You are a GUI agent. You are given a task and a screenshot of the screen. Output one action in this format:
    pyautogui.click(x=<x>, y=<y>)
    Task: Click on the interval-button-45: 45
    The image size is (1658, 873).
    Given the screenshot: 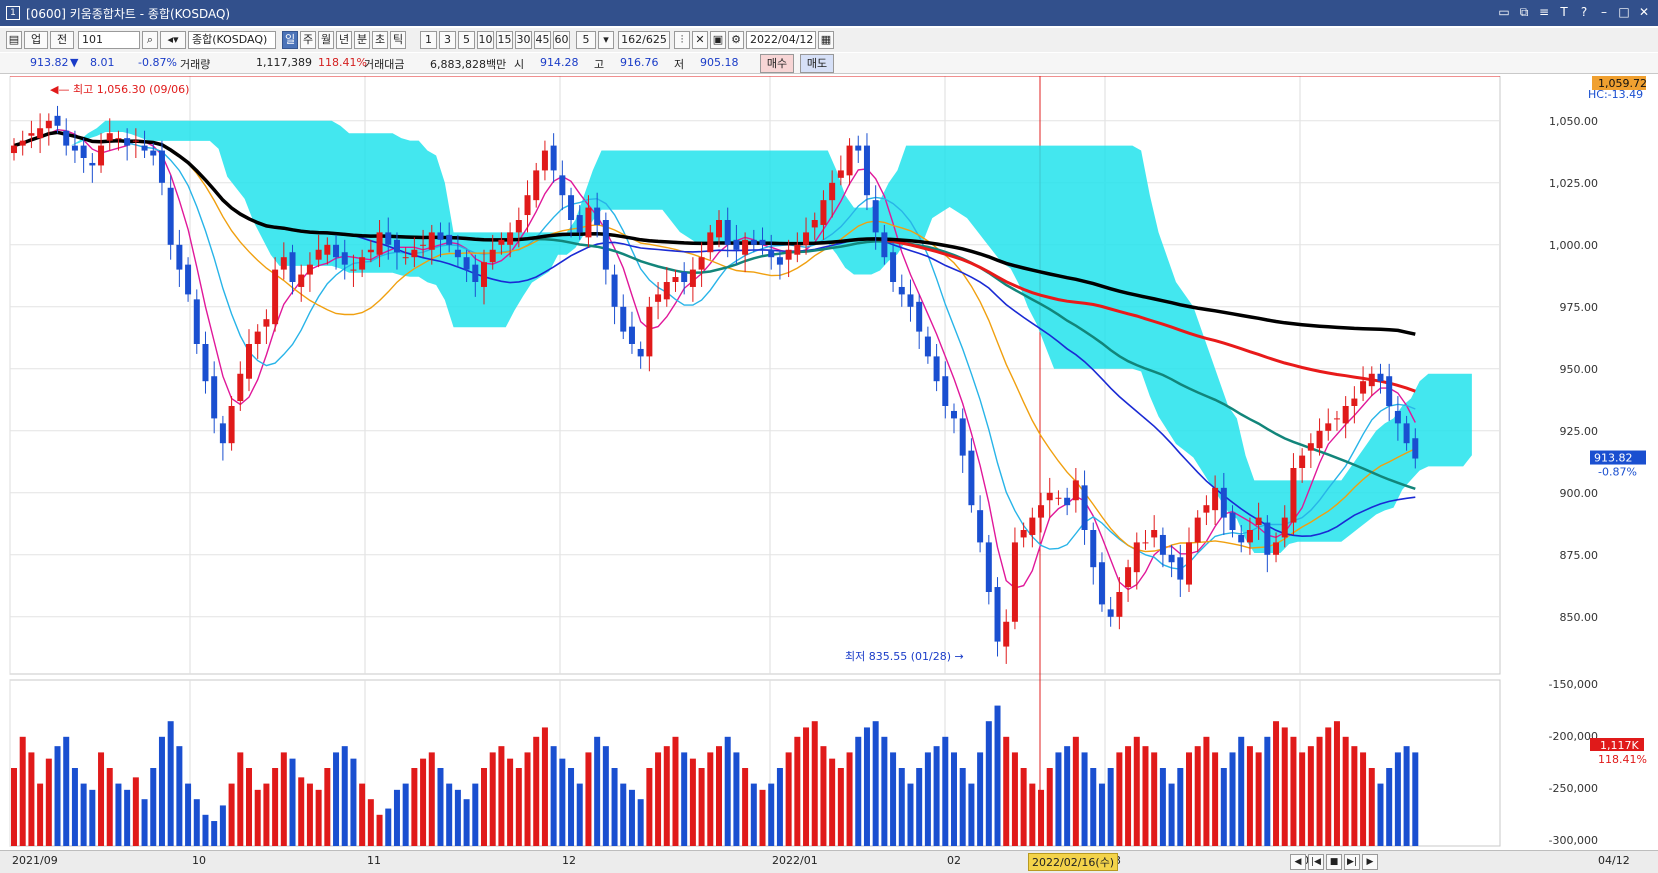 What is the action you would take?
    pyautogui.click(x=542, y=40)
    